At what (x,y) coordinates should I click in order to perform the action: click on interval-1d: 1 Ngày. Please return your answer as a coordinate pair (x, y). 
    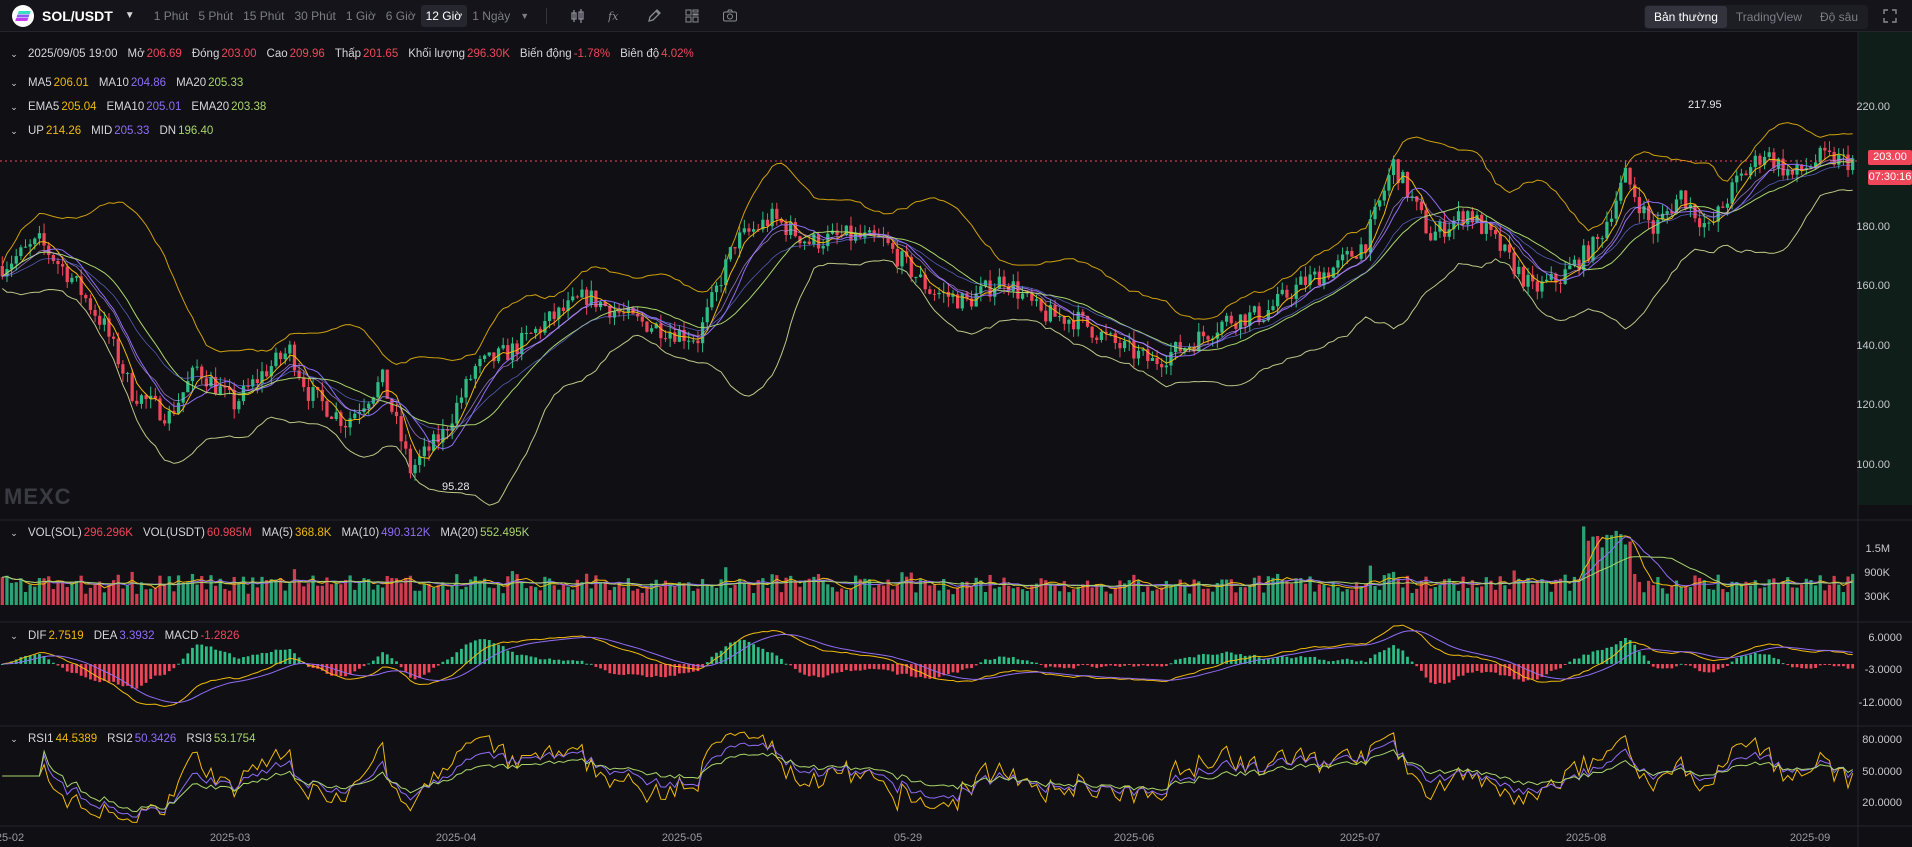
    Looking at the image, I should click on (491, 15).